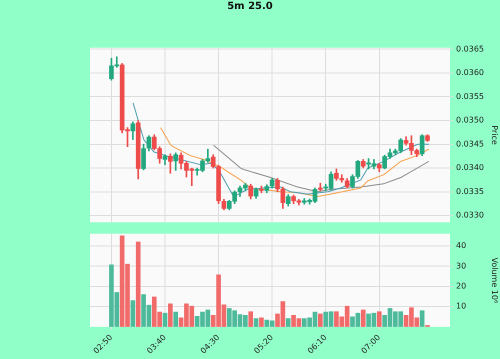 This screenshot has height=359, width=500. Describe the element at coordinates (461, 306) in the screenshot. I see `y-tick-label: 10` at that location.